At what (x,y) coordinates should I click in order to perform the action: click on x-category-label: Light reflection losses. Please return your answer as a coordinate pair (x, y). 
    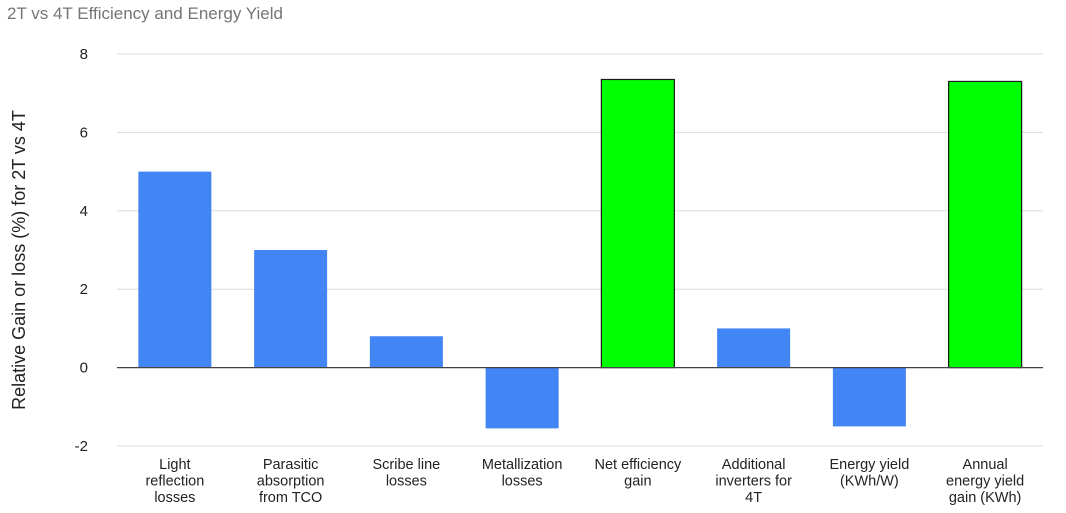
    Looking at the image, I should click on (174, 481).